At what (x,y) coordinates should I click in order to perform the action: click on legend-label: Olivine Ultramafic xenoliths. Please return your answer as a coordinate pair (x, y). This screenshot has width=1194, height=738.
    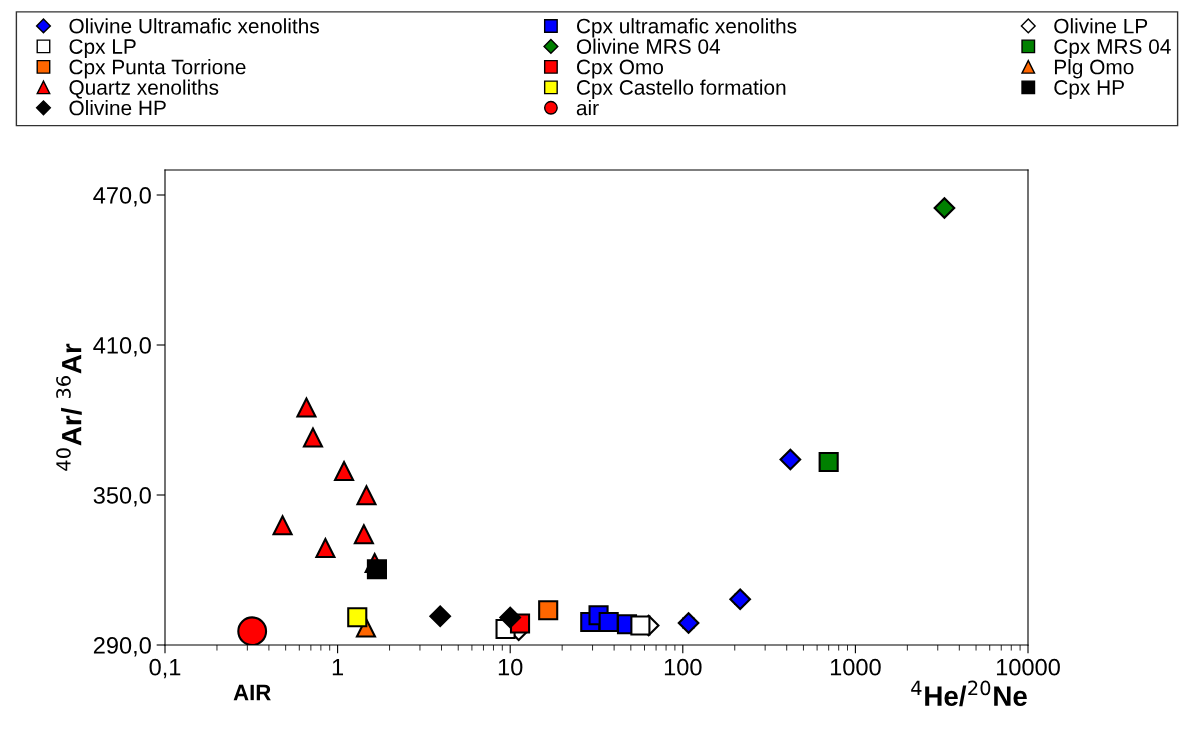
    Looking at the image, I should click on (194, 26).